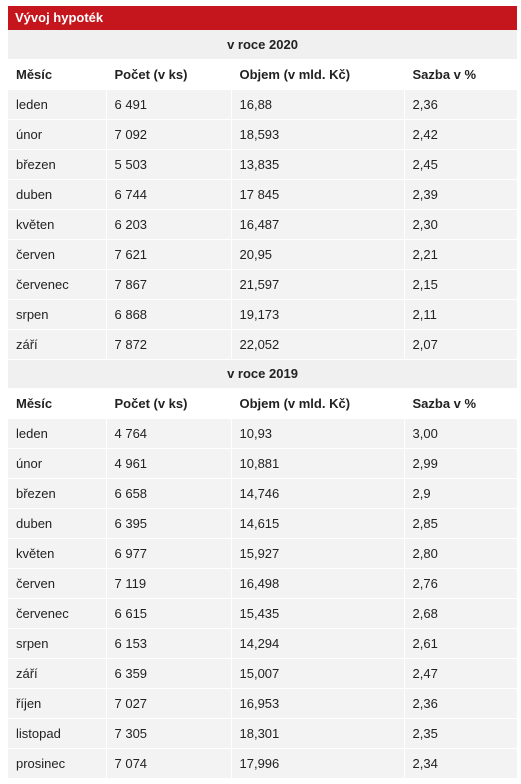  Describe the element at coordinates (460, 224) in the screenshot. I see `table-cell: 2,30` at that location.